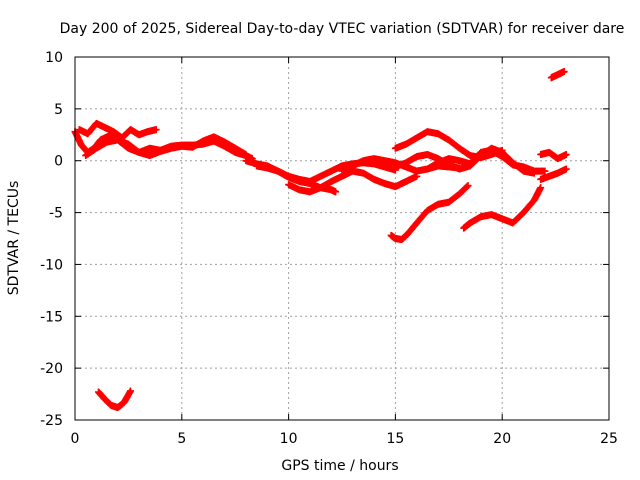  I want to click on y-tick-label: -5, so click(56, 214).